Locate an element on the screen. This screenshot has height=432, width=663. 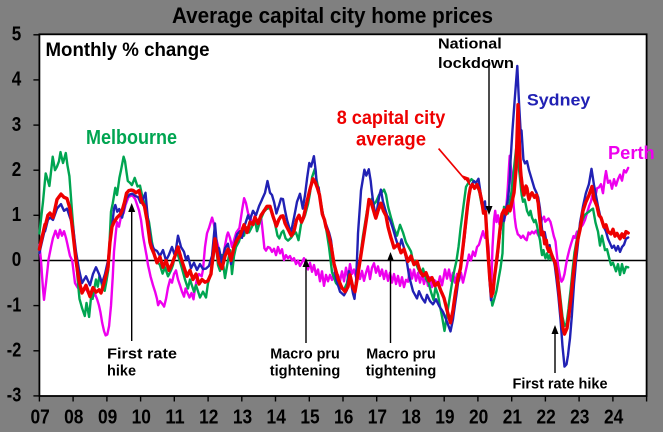
svg-text: 17 is located at coordinates (377, 418).